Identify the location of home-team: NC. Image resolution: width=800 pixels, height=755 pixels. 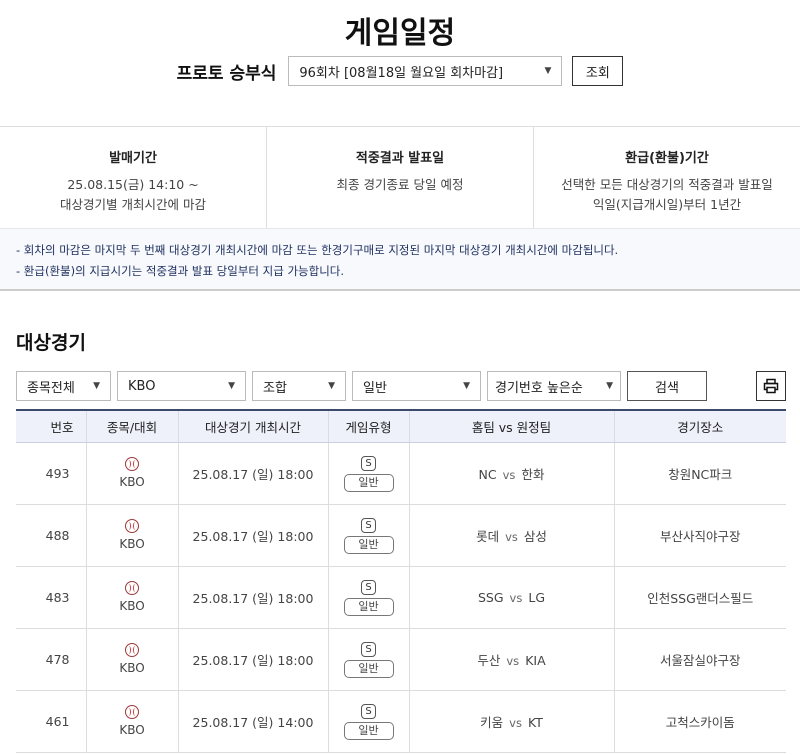
(487, 474).